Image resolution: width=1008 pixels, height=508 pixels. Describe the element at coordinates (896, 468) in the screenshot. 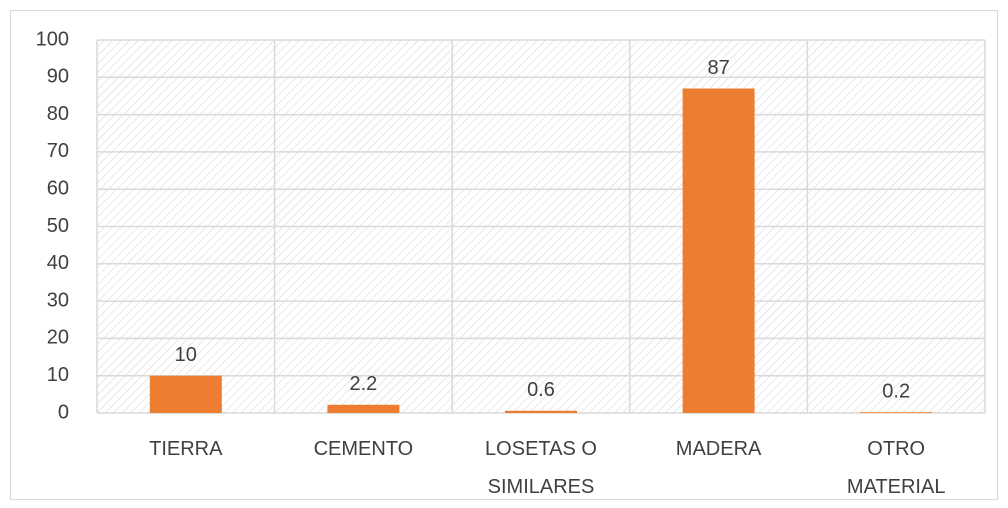

I see `x-tick-label: OTRO MATERIAL` at that location.